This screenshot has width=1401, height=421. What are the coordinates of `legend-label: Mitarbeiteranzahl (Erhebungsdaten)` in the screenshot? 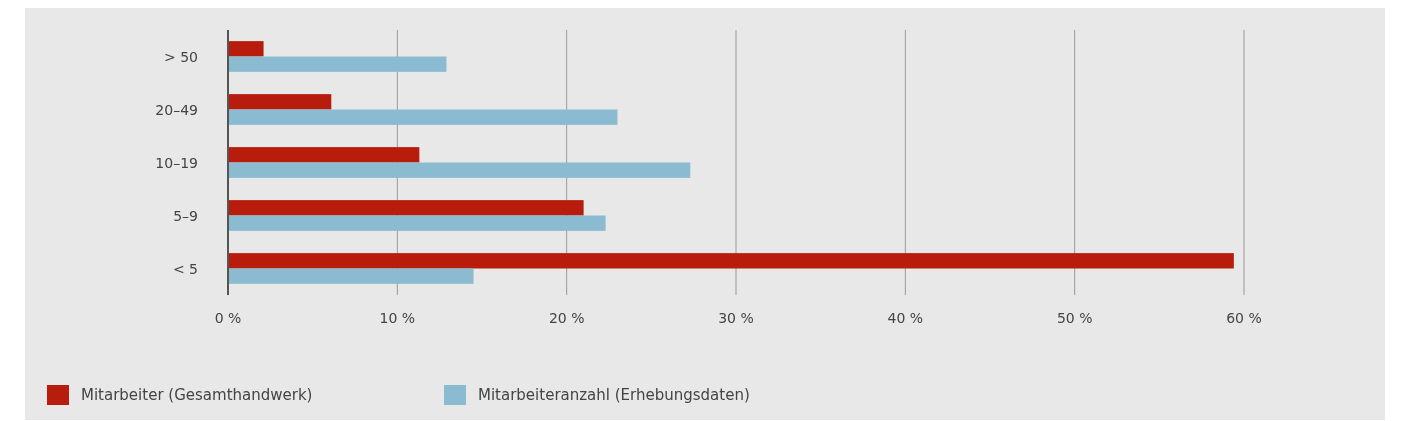 It's located at (614, 395).